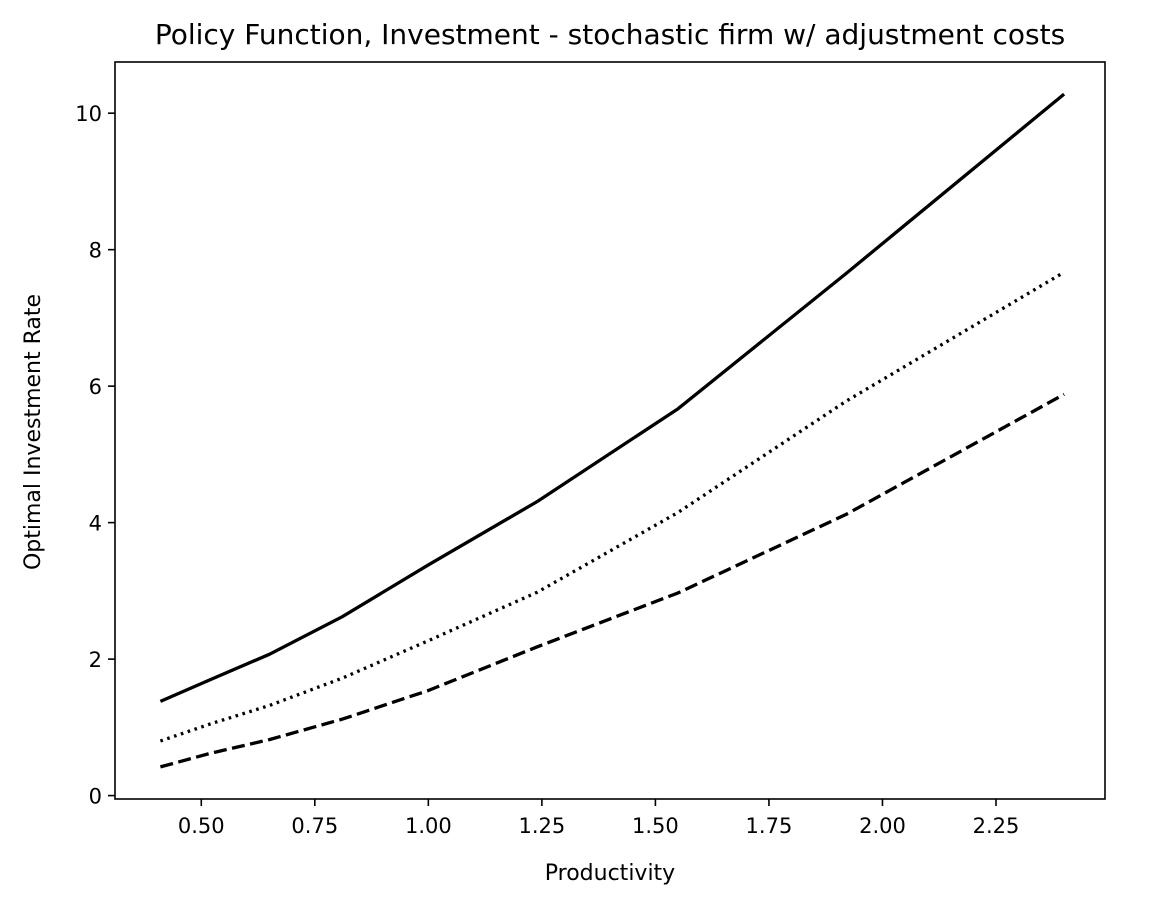 Image resolution: width=1173 pixels, height=908 pixels. Describe the element at coordinates (610, 873) in the screenshot. I see `x-axis-label: Productivity` at that location.